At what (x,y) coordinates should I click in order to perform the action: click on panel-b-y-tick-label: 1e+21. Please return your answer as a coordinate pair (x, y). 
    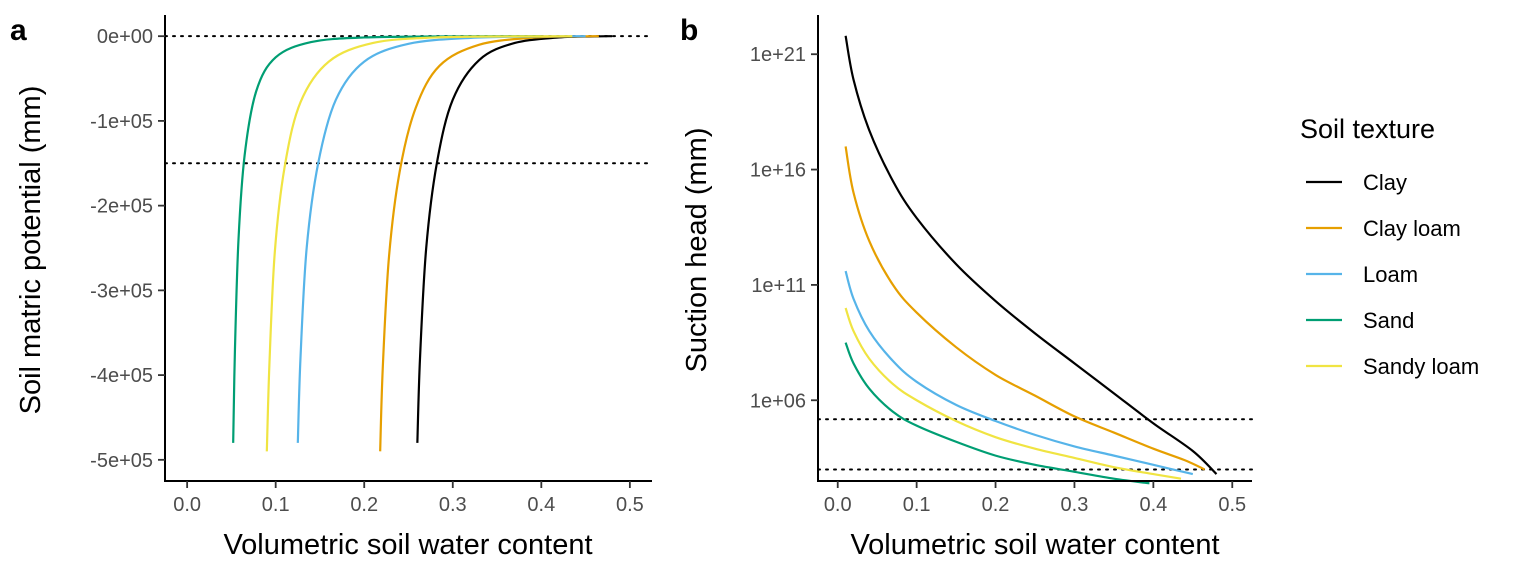
    Looking at the image, I should click on (778, 55).